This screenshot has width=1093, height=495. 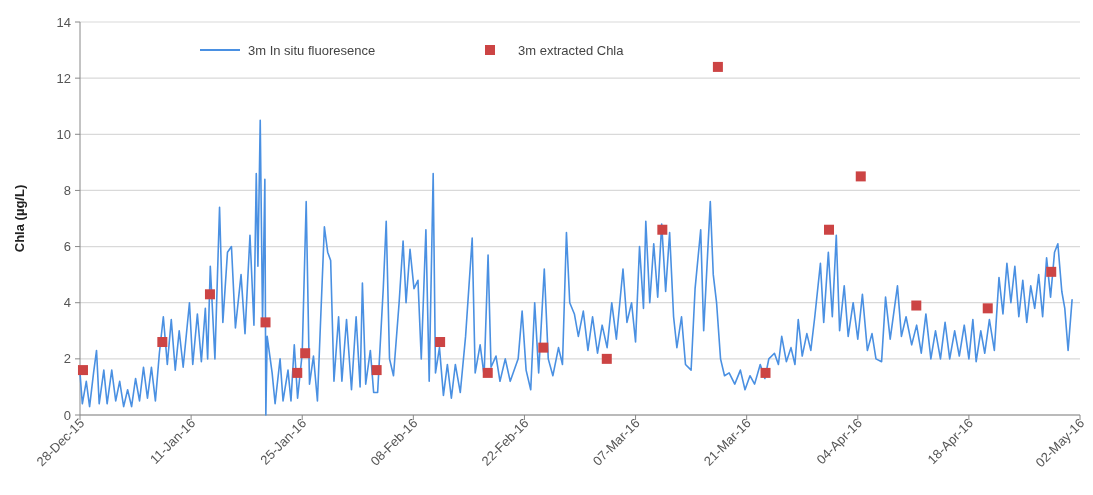 What do you see at coordinates (67, 415) in the screenshot?
I see `y-tick-label: 0` at bounding box center [67, 415].